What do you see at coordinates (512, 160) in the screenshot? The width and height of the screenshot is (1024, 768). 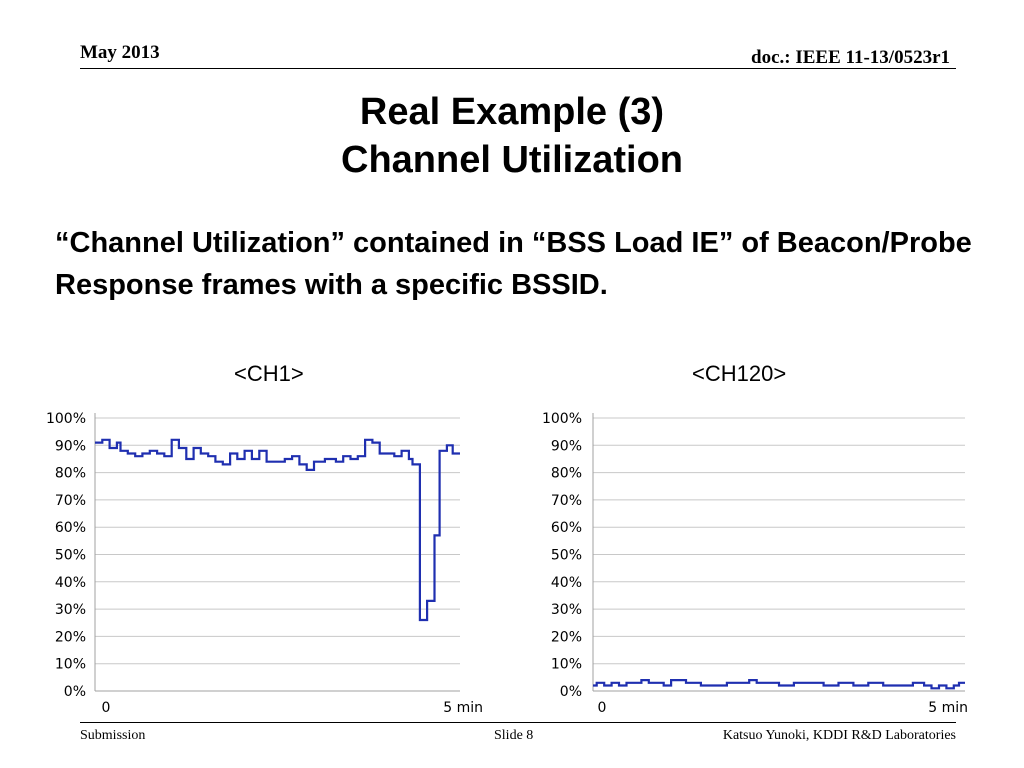 I see `slide-title-line2: Channel Utilization` at bounding box center [512, 160].